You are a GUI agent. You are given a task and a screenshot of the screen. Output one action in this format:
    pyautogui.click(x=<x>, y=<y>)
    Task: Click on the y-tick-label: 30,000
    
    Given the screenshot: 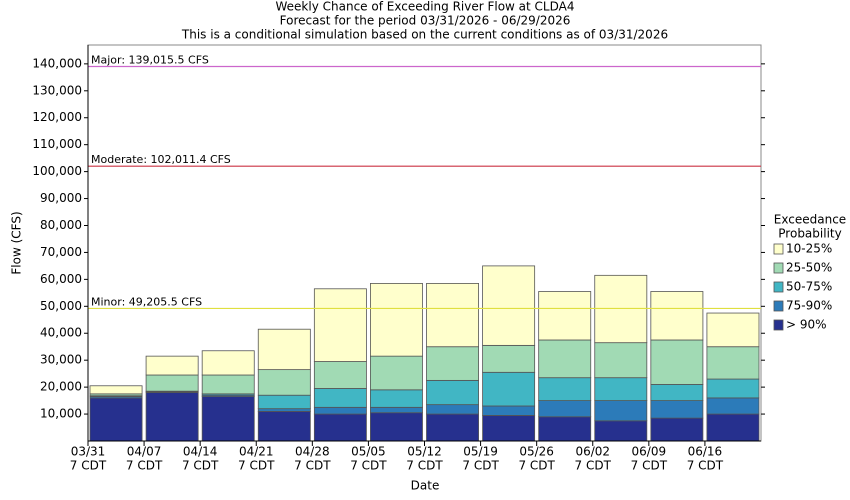 What is the action you would take?
    pyautogui.click(x=61, y=360)
    